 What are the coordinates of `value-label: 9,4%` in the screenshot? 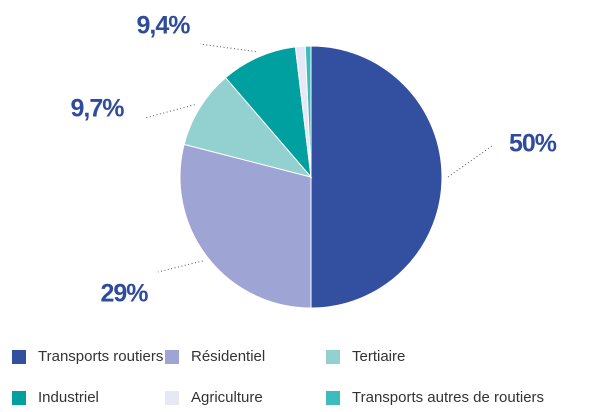 It's located at (164, 26).